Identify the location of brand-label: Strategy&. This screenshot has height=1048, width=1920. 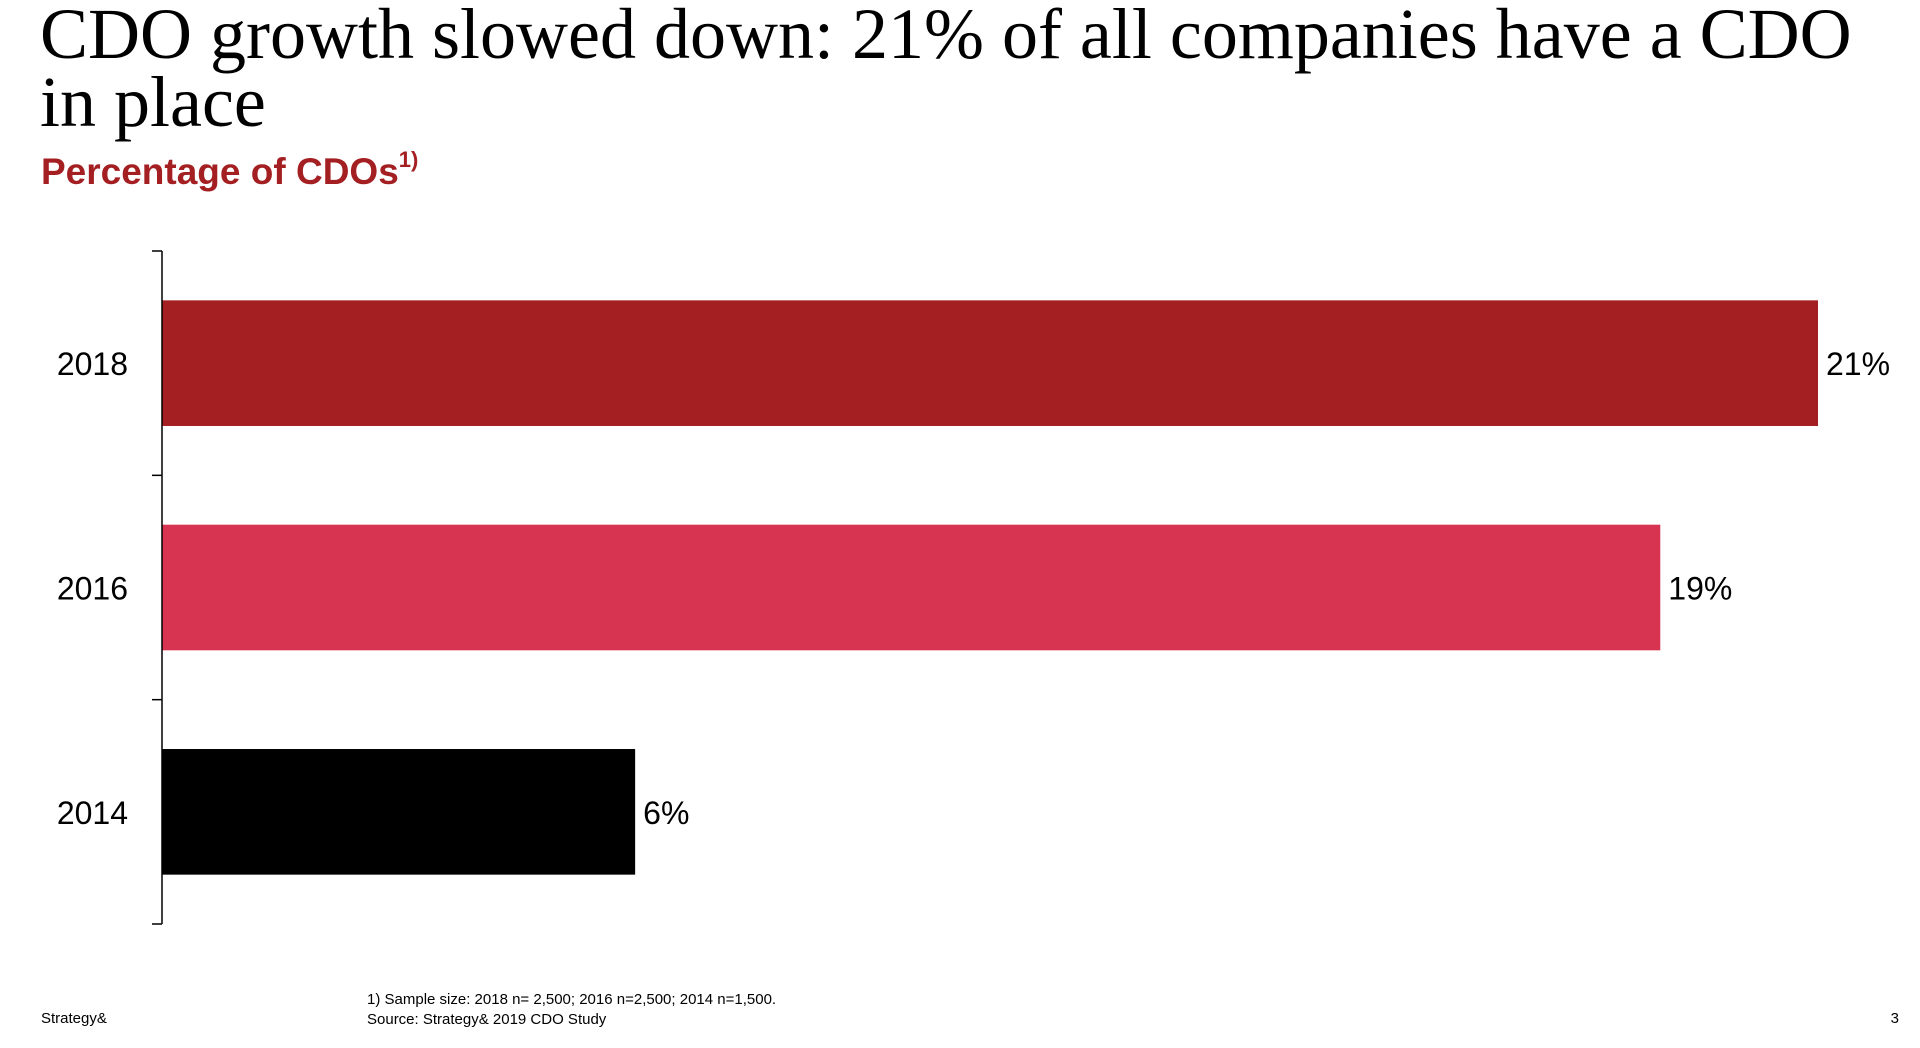
(74, 1018).